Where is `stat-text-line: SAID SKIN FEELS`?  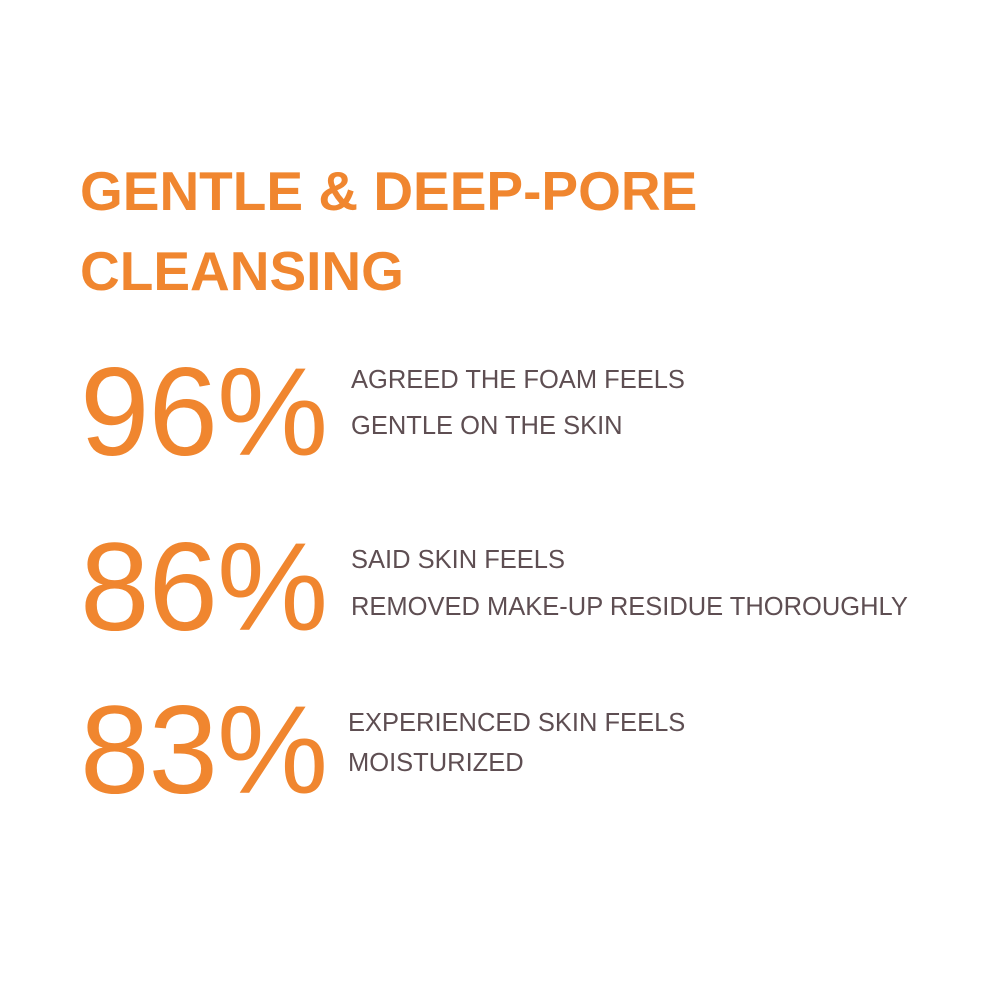 stat-text-line: SAID SKIN FEELS is located at coordinates (458, 560).